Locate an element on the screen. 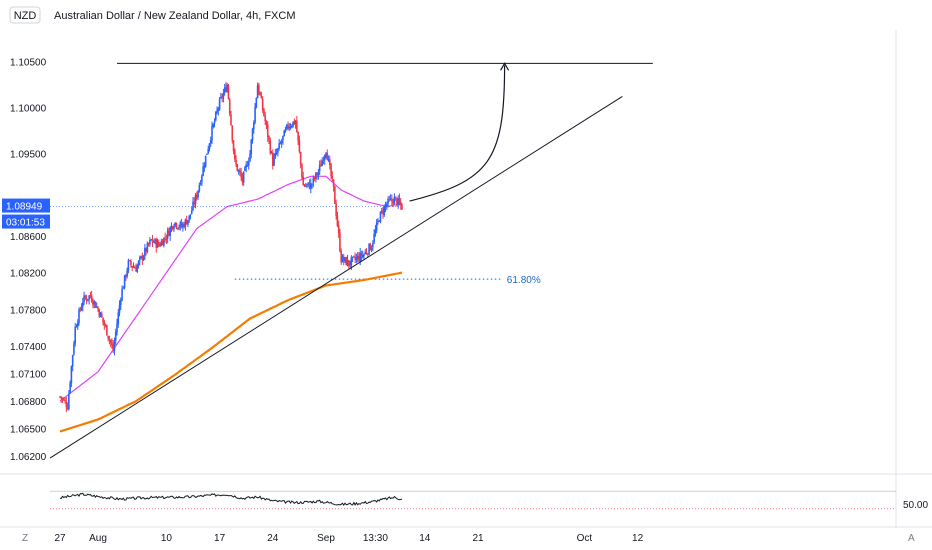 Image resolution: width=932 pixels, height=550 pixels. price-tick-label: 1.10000 is located at coordinates (28, 108).